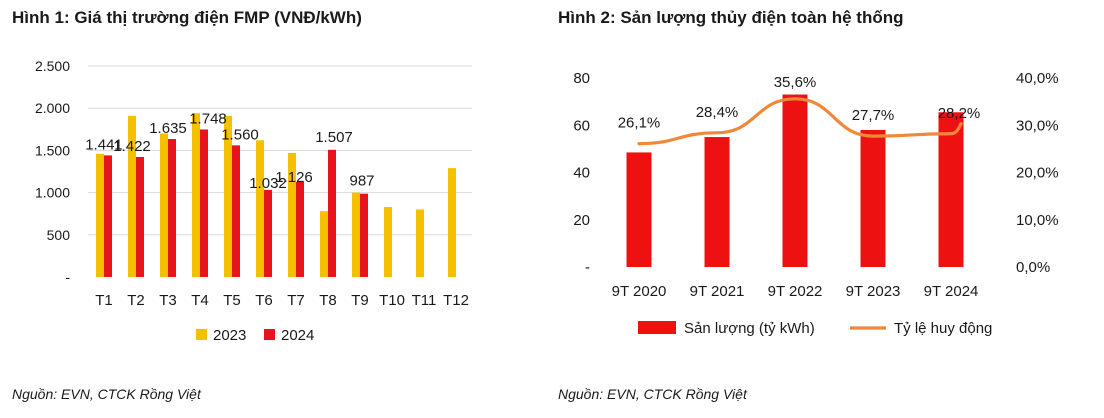  I want to click on x-tick-label: T9, so click(360, 300).